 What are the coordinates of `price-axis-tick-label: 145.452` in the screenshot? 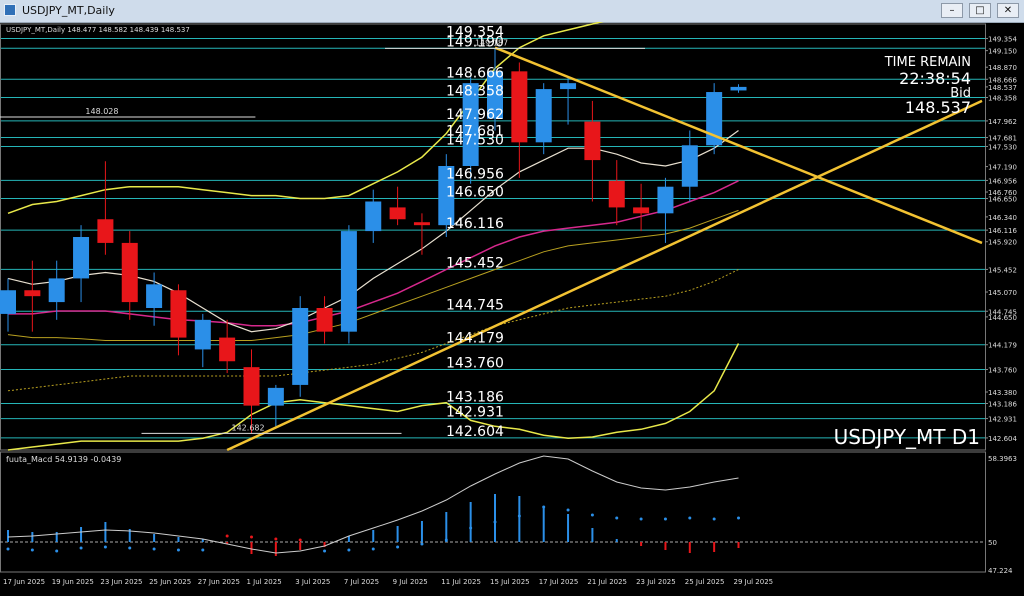 It's located at (1002, 270).